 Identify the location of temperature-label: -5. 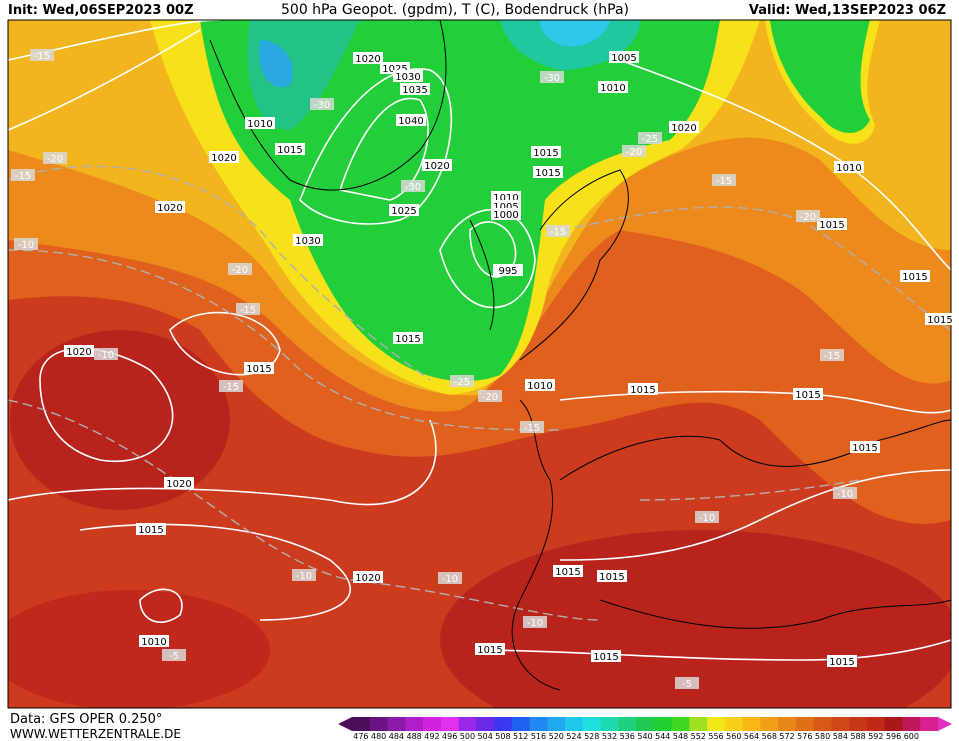
(174, 656).